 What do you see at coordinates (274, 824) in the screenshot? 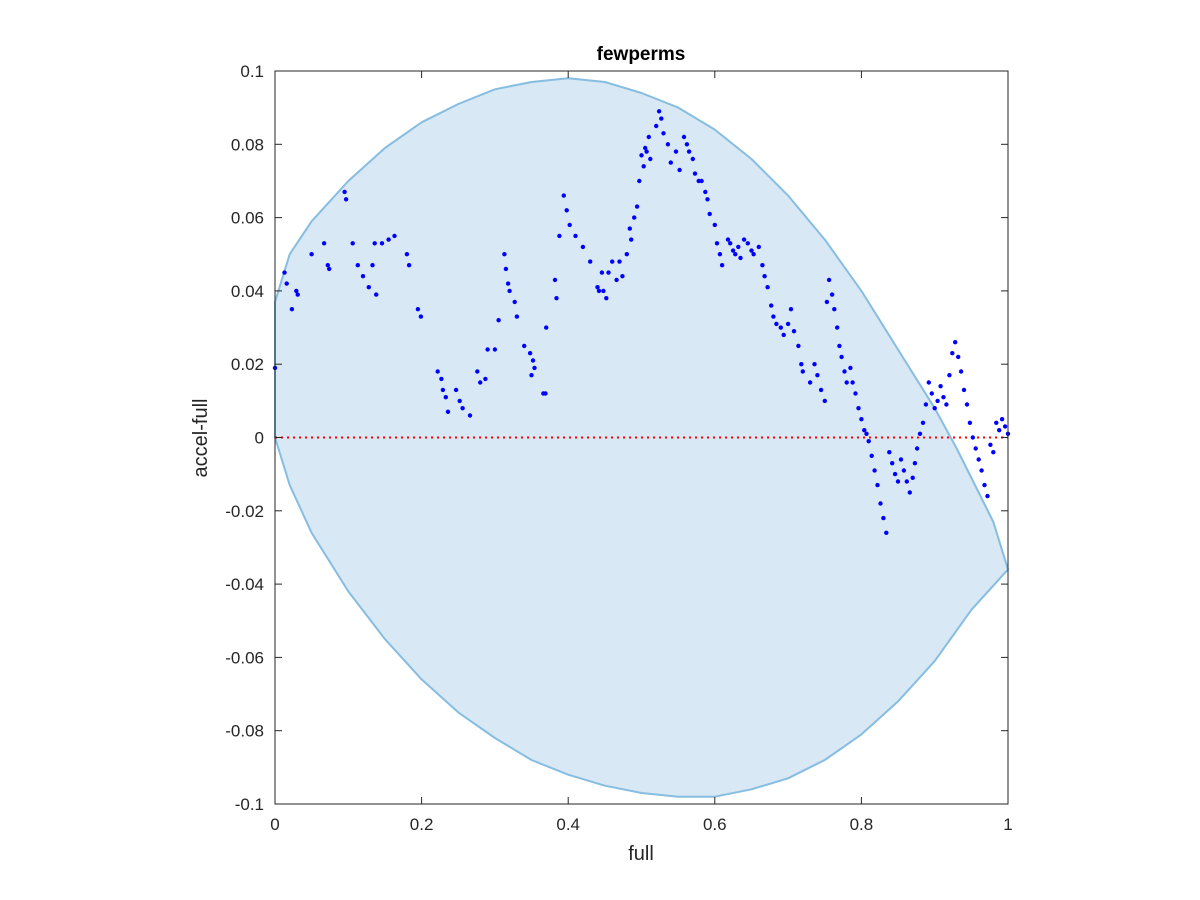
I see `x-tick-label: 0` at bounding box center [274, 824].